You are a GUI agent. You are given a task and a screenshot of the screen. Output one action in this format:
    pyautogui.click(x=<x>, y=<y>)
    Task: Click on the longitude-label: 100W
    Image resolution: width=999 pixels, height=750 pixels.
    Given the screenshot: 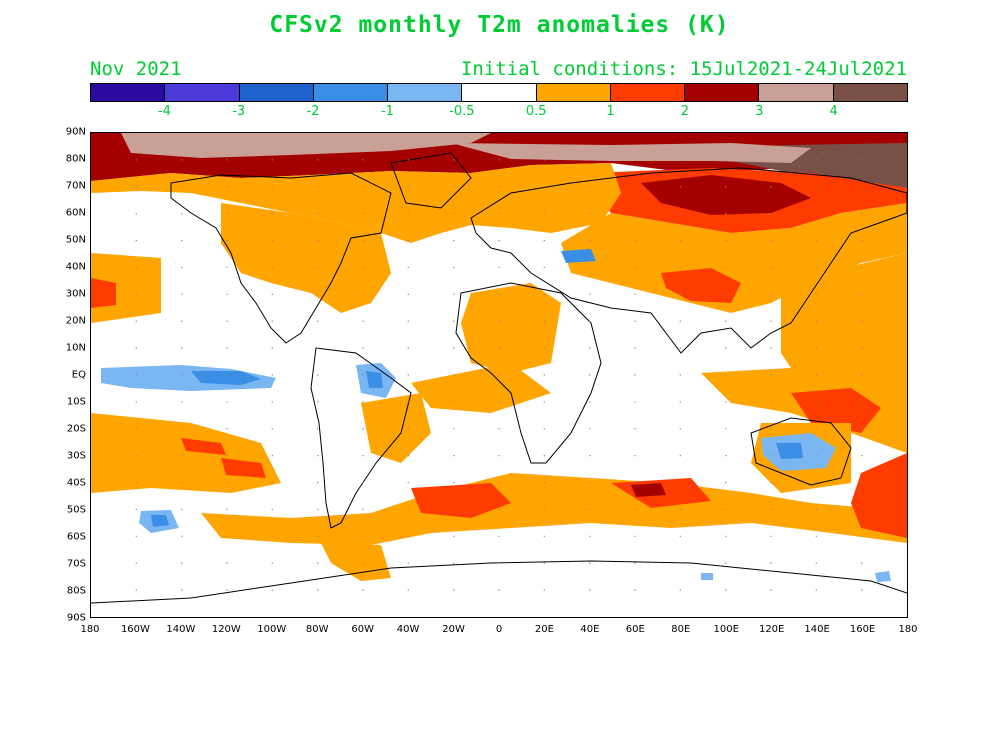 What is the action you would take?
    pyautogui.click(x=272, y=629)
    